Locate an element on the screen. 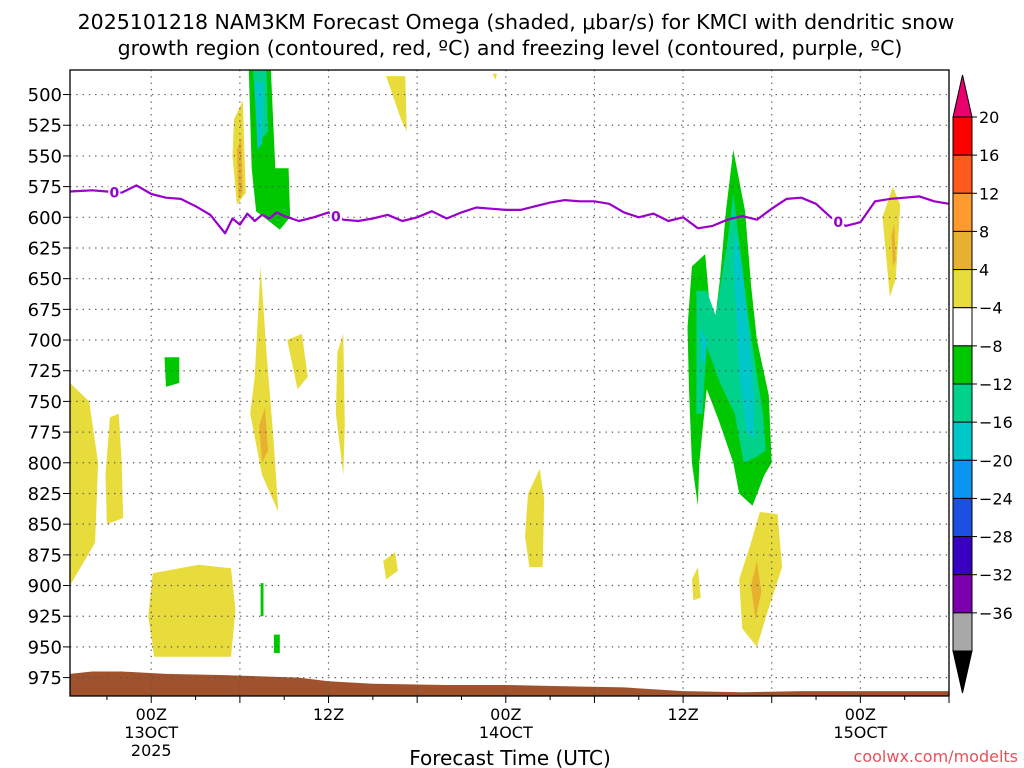 The height and width of the screenshot is (768, 1024). y-tick-label-800: 800 is located at coordinates (45, 463).